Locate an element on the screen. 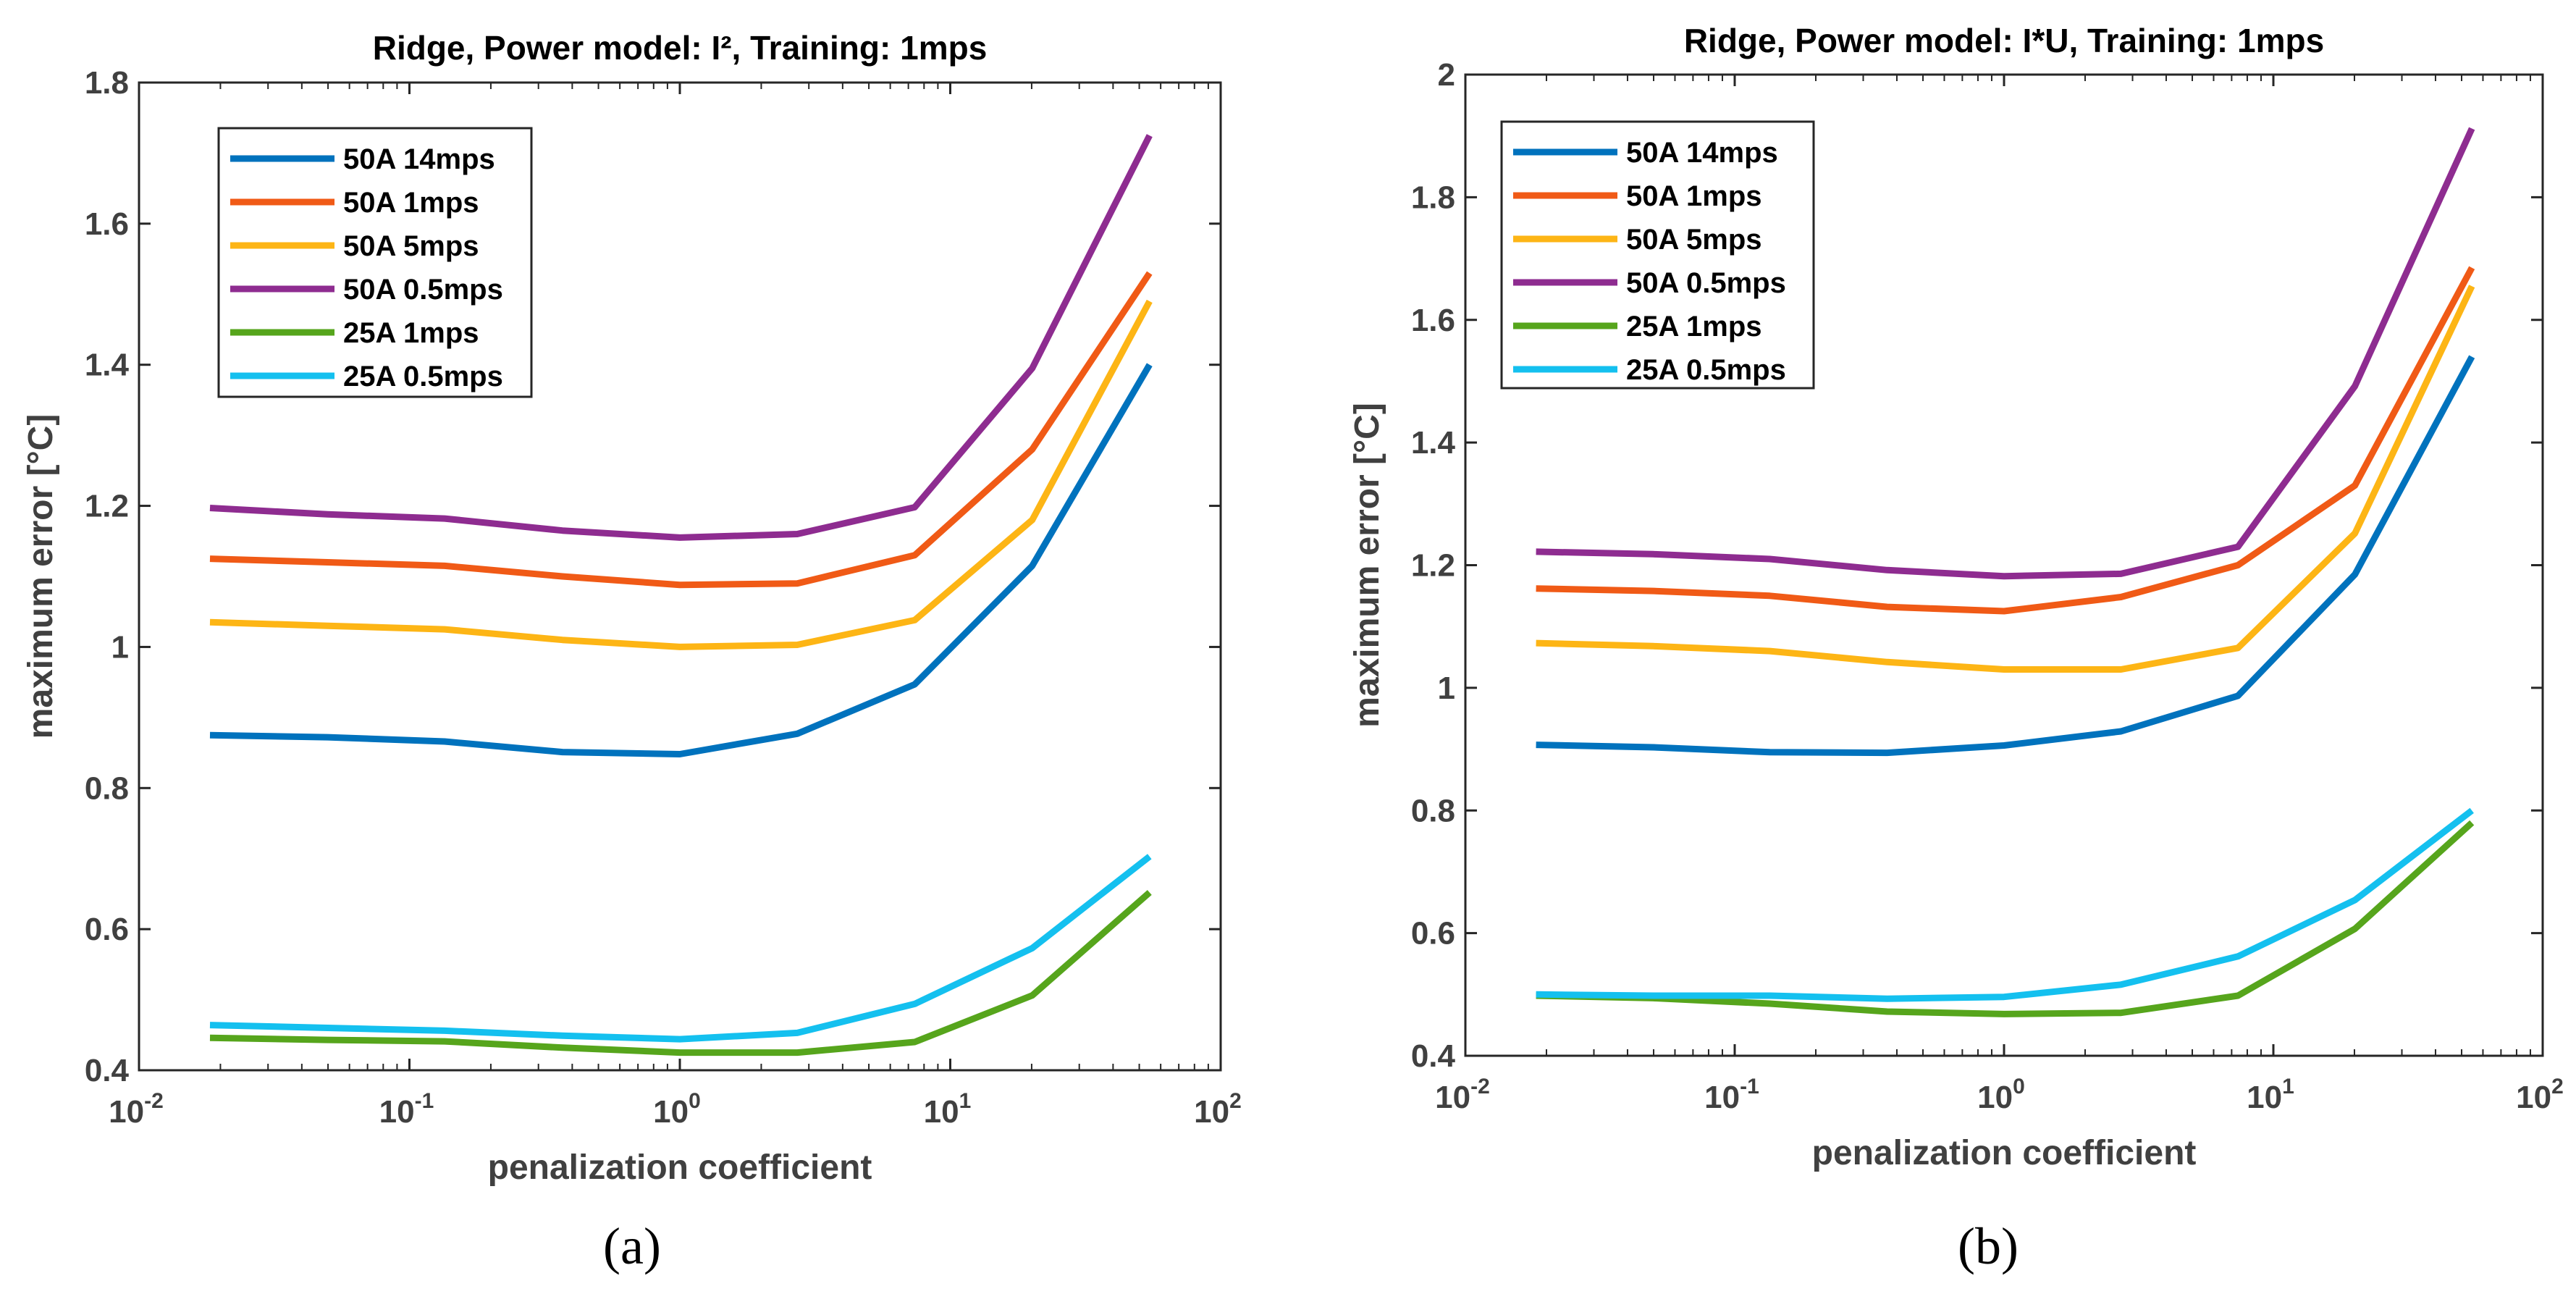 The height and width of the screenshot is (1294, 2576). y-tick-label: 2 is located at coordinates (1446, 75).